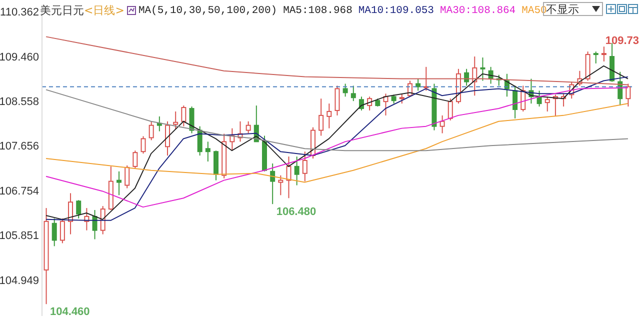  I want to click on legend-title: MA(5,10,30,50,100,200), so click(208, 10).